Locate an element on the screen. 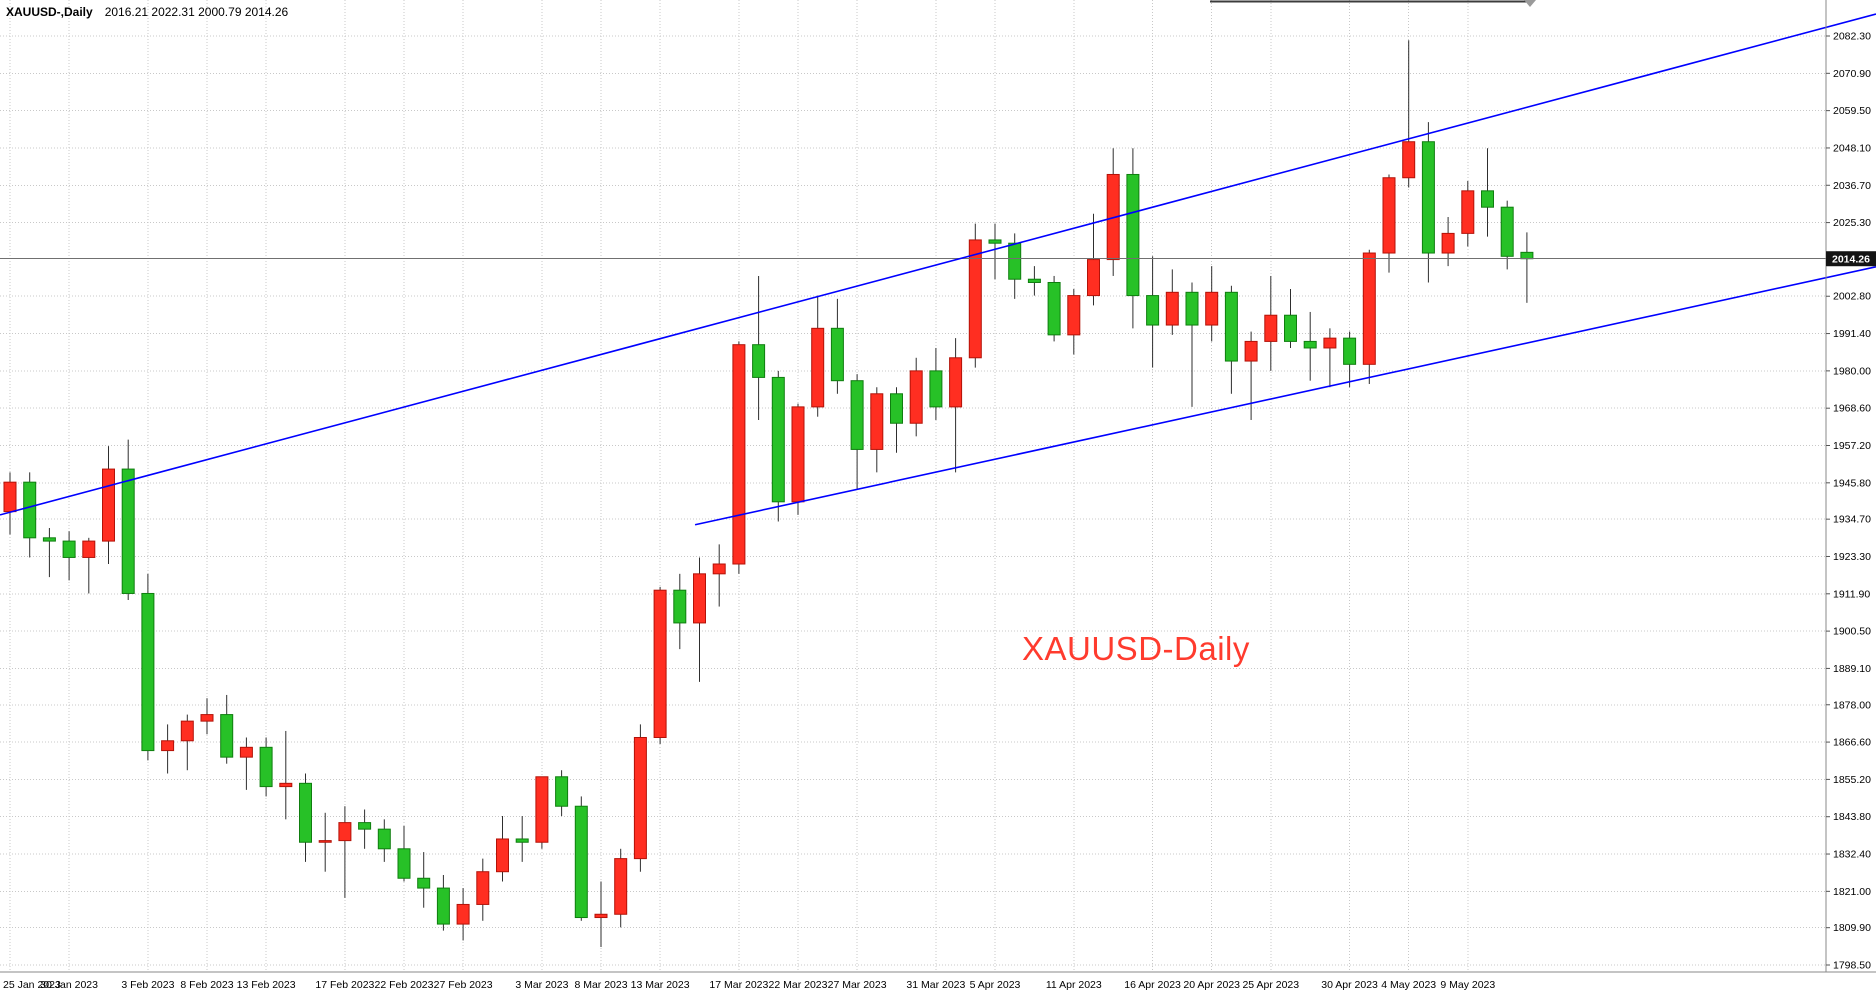  price-label: 1889.10 is located at coordinates (1852, 669).